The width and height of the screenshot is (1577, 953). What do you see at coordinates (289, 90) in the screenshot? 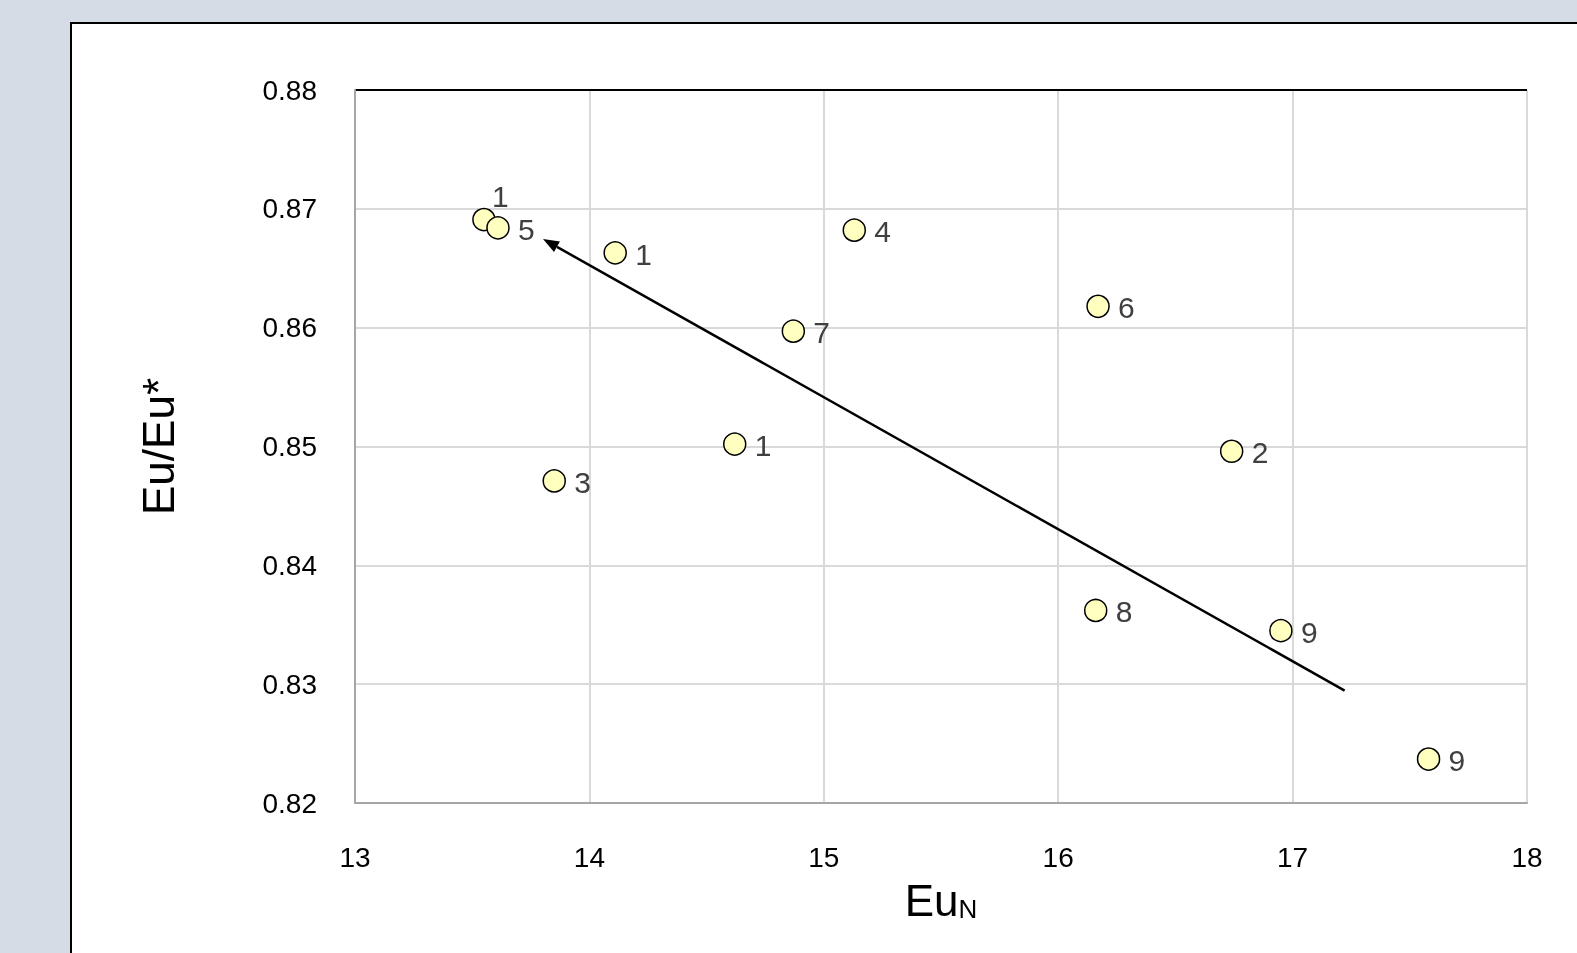
I see `y-tick-label: 0.88` at bounding box center [289, 90].